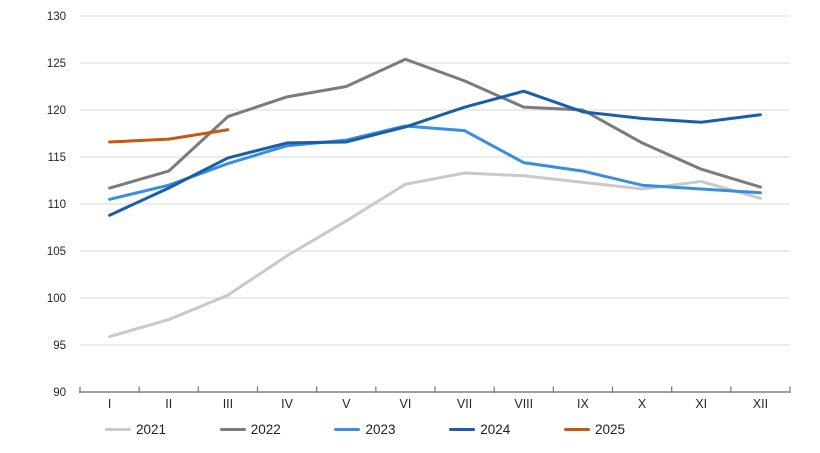 This screenshot has height=453, width=820. I want to click on legend-item-2025: 2025, so click(594, 429).